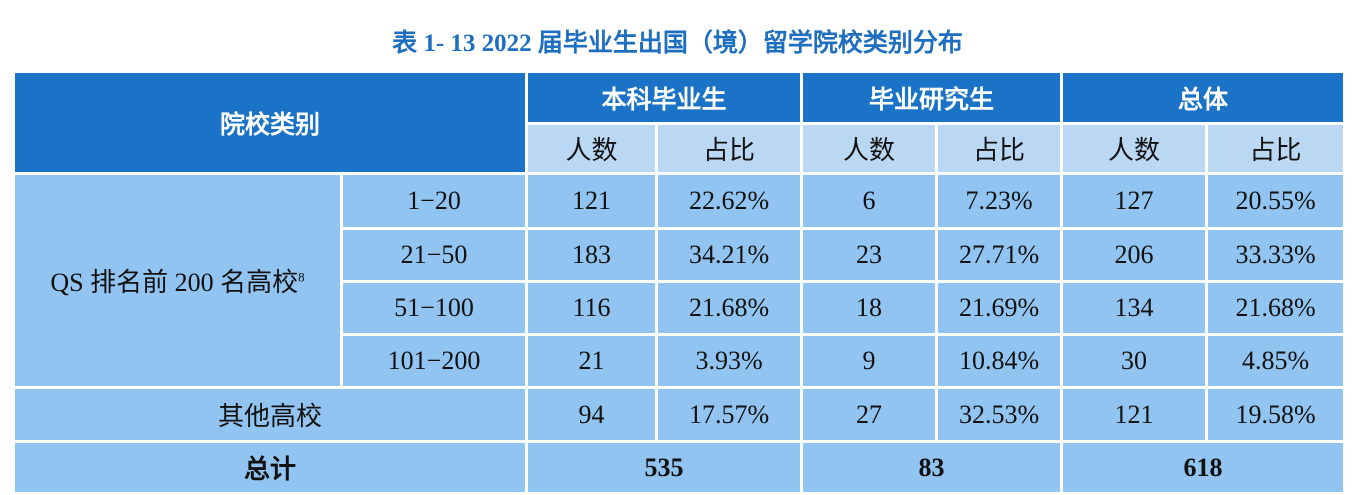  I want to click on cell: 32.53%, so click(999, 414).